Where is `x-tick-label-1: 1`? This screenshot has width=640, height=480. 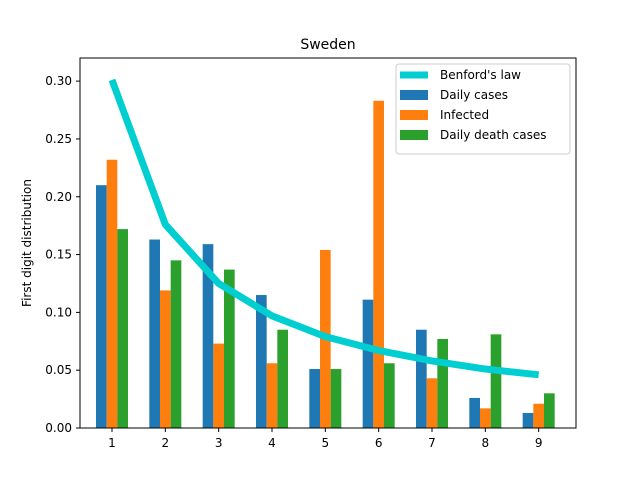 x-tick-label-1: 1 is located at coordinates (112, 443).